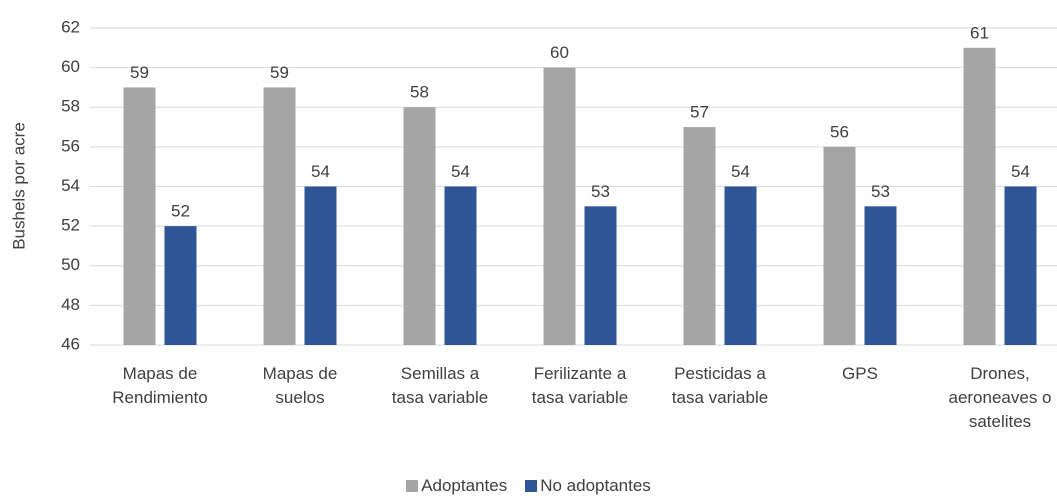 This screenshot has height=498, width=1057. I want to click on x-tick-label: Mapas de suelos, so click(300, 385).